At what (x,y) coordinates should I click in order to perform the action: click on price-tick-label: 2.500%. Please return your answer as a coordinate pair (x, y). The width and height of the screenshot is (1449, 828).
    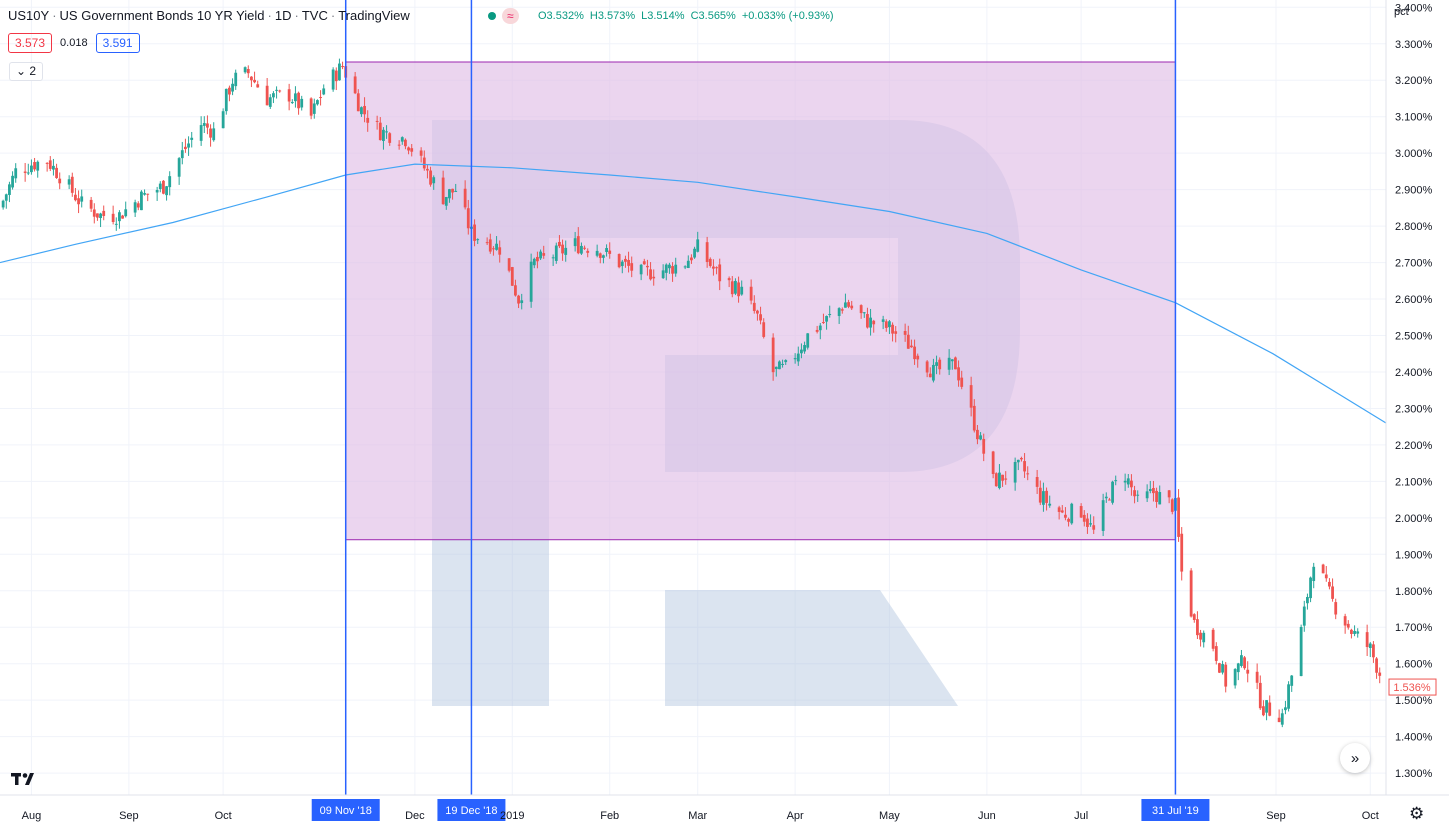
    Looking at the image, I should click on (1414, 337).